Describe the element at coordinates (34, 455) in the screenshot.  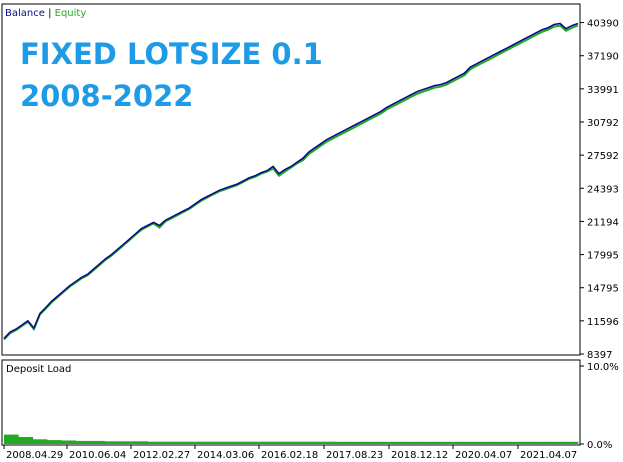
I see `x-tick-label: 2008.04.29` at that location.